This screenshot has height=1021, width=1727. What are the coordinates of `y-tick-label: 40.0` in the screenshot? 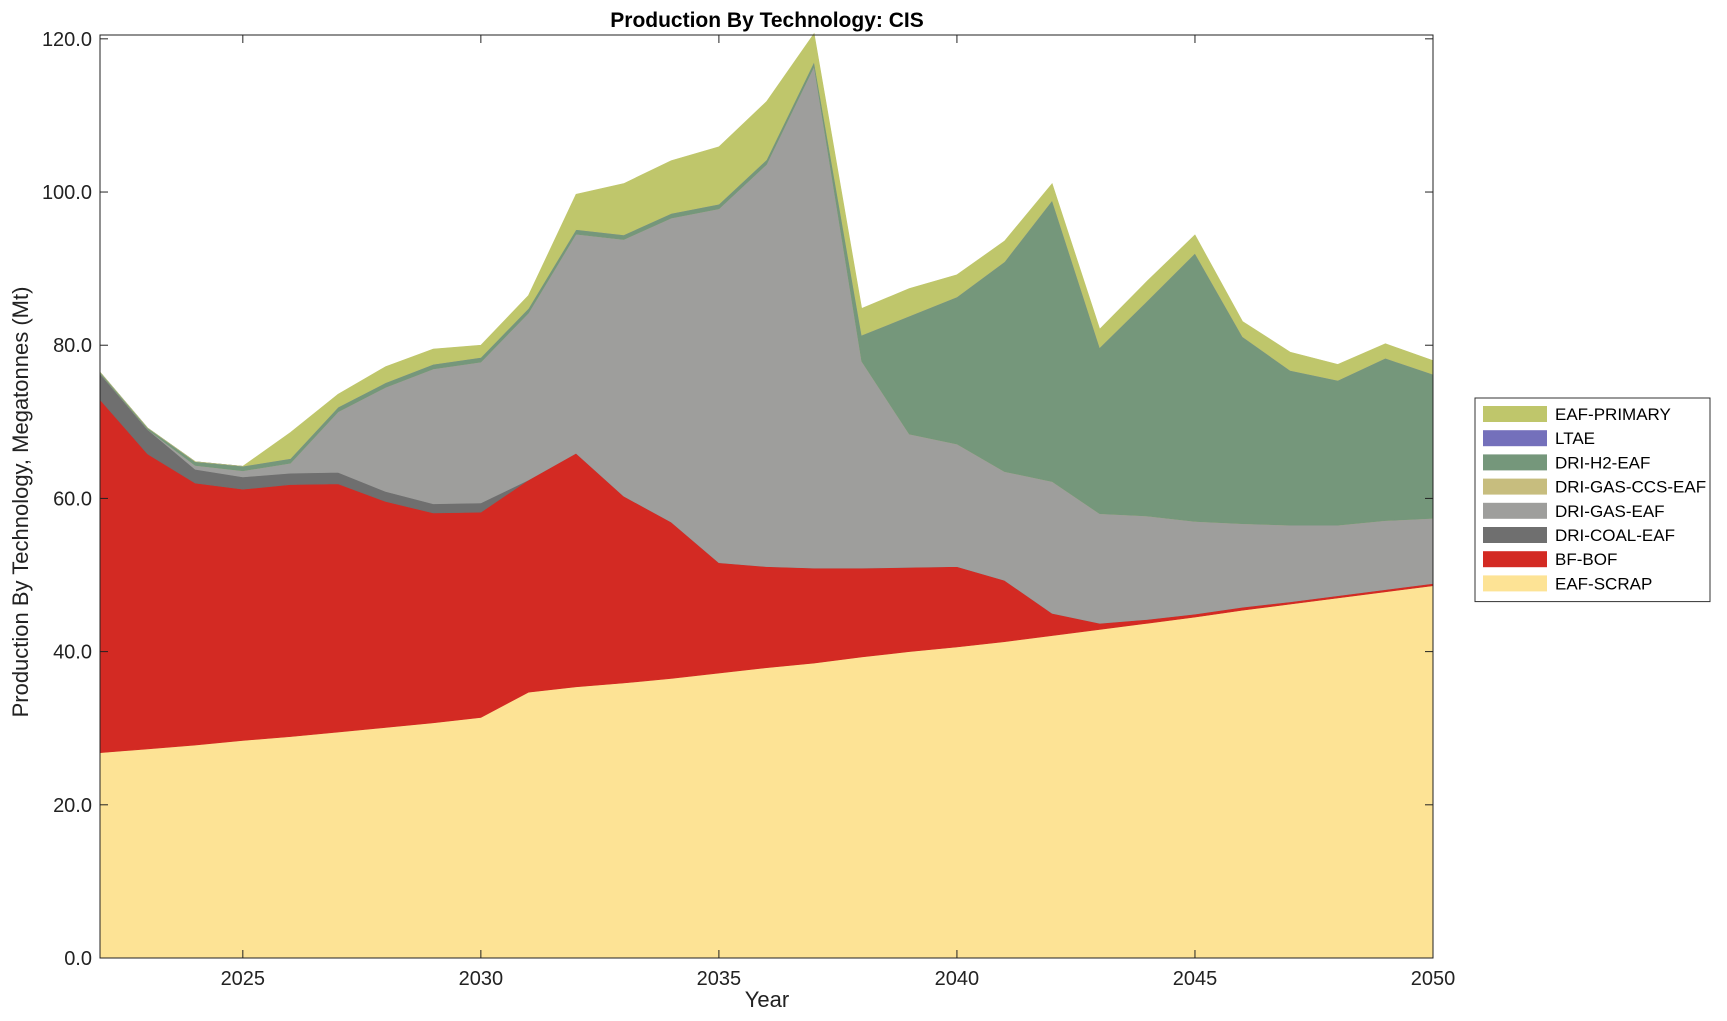 It's located at (72, 653).